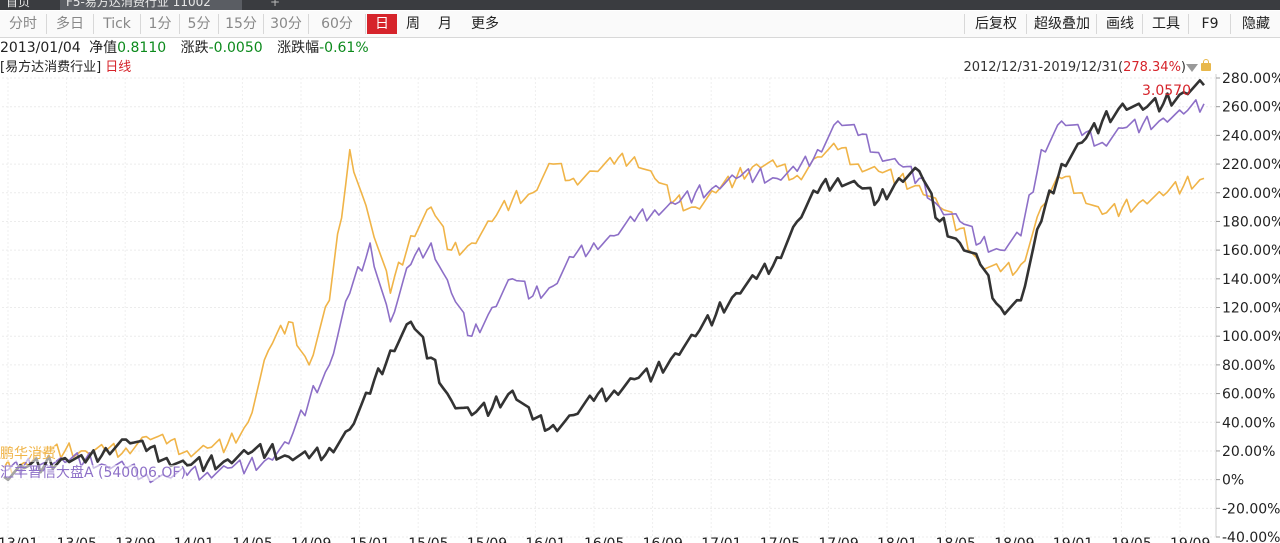 Image resolution: width=1280 pixels, height=543 pixels. What do you see at coordinates (311, 539) in the screenshot?
I see `x-tick-label: 14/09` at bounding box center [311, 539].